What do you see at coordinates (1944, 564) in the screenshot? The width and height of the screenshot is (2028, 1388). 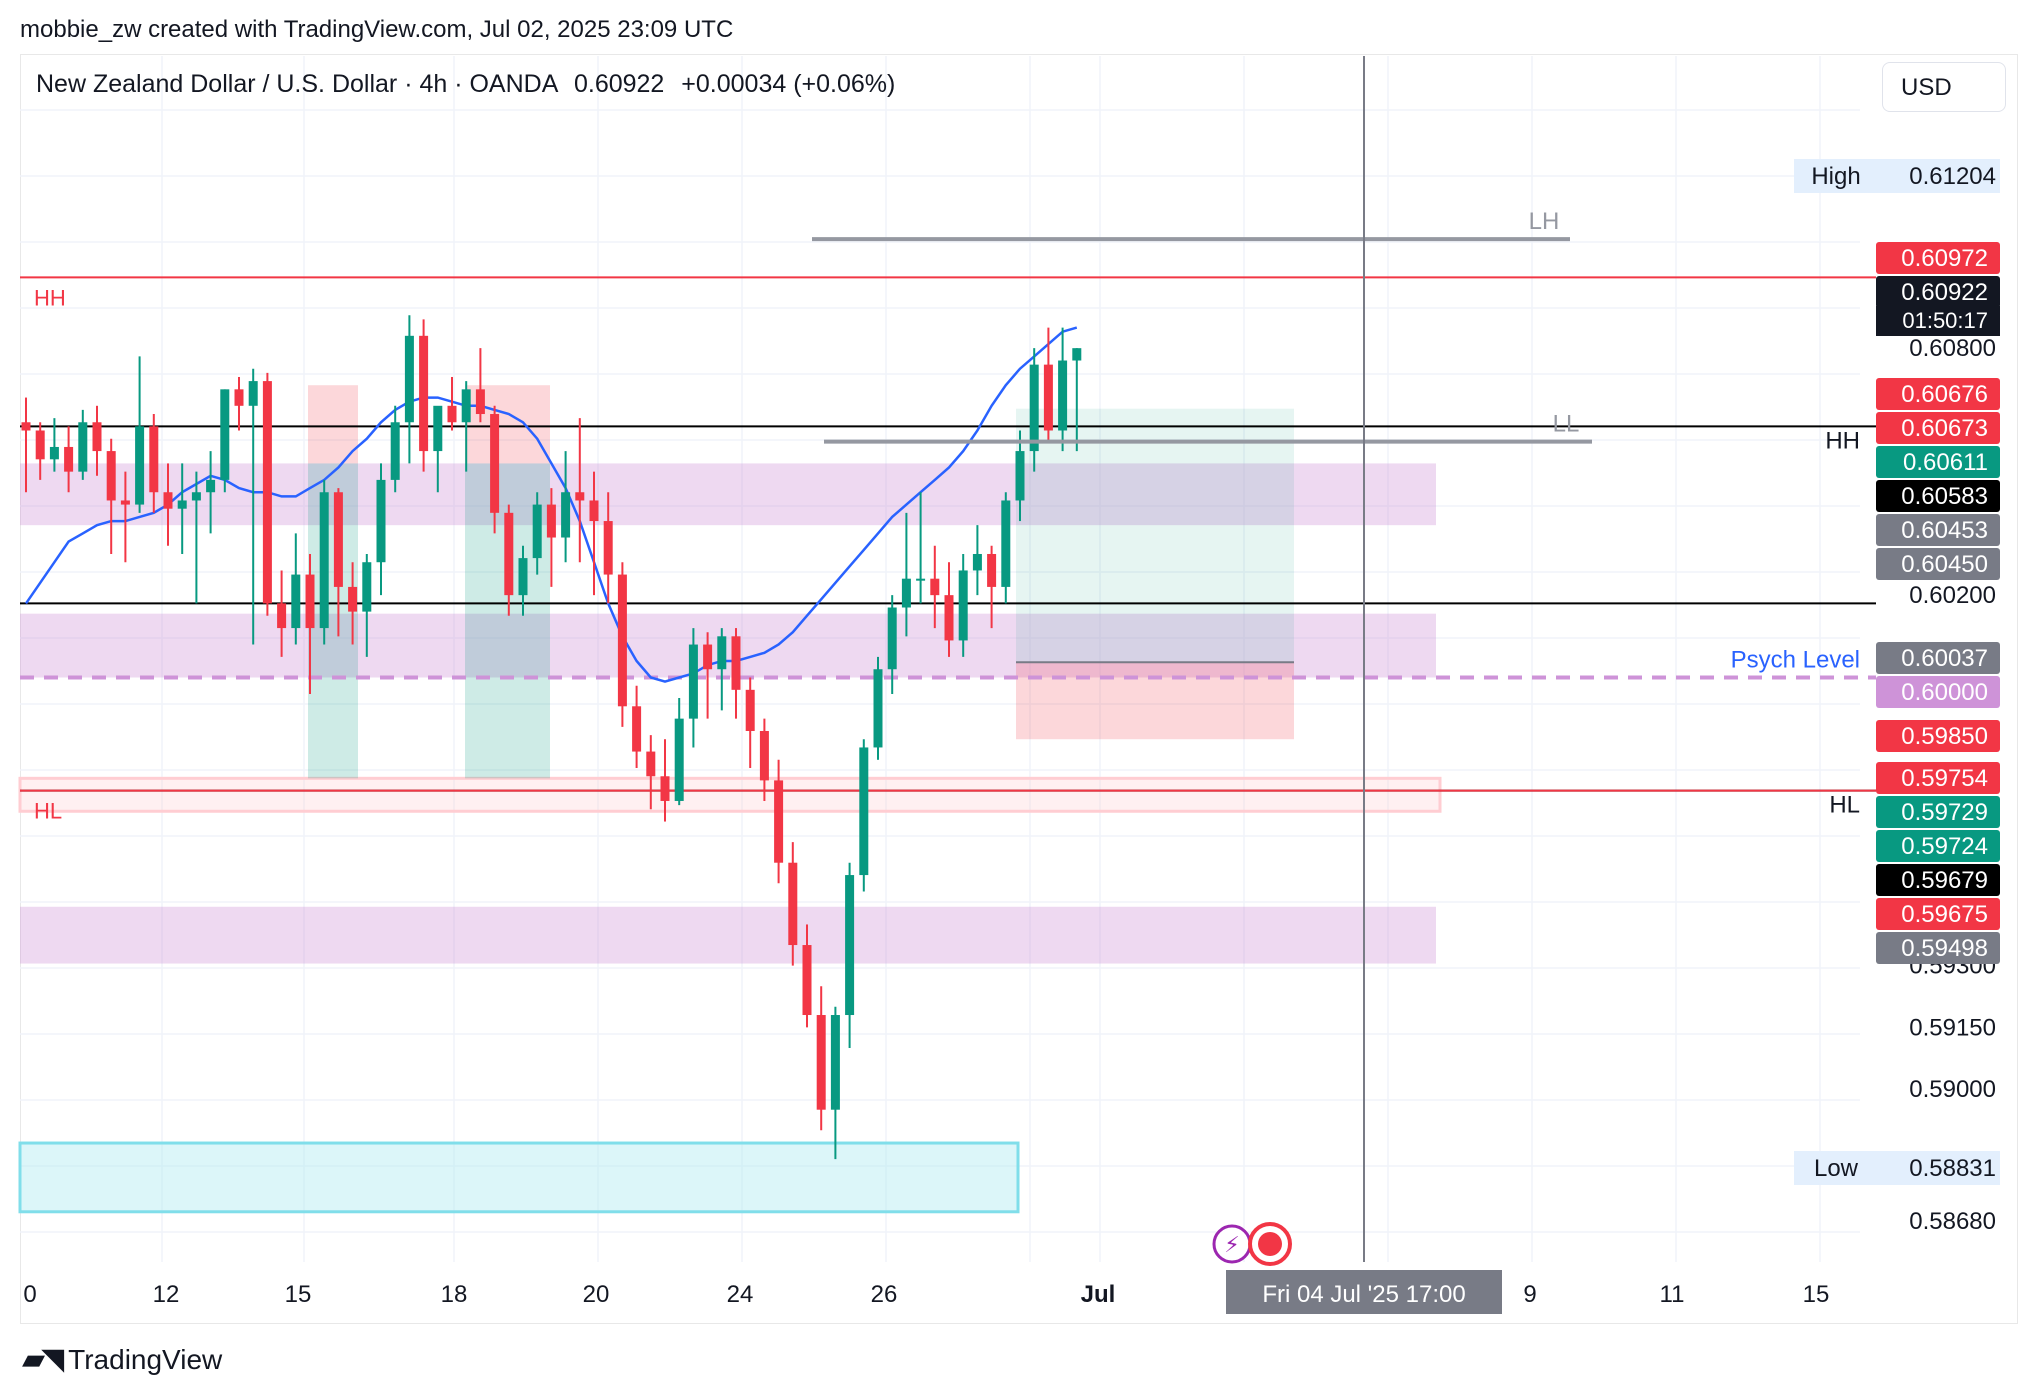 I see `price-label-text: 0.60450` at bounding box center [1944, 564].